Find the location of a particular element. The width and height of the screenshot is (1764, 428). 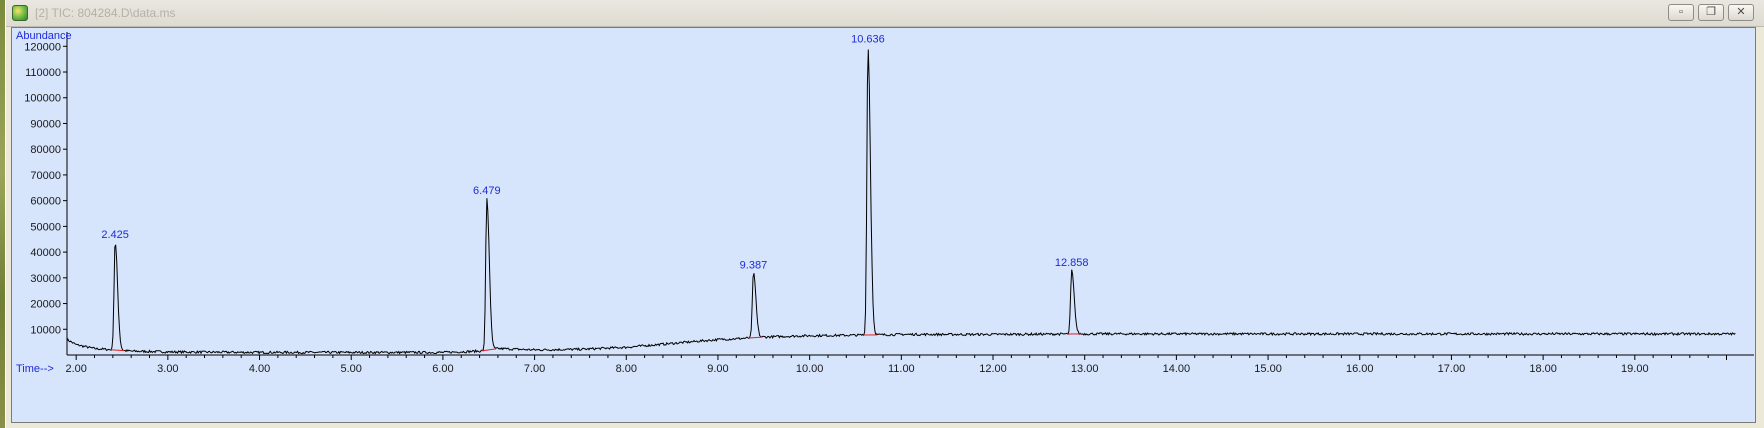

y-tick-label: 70000 is located at coordinates (45, 176).